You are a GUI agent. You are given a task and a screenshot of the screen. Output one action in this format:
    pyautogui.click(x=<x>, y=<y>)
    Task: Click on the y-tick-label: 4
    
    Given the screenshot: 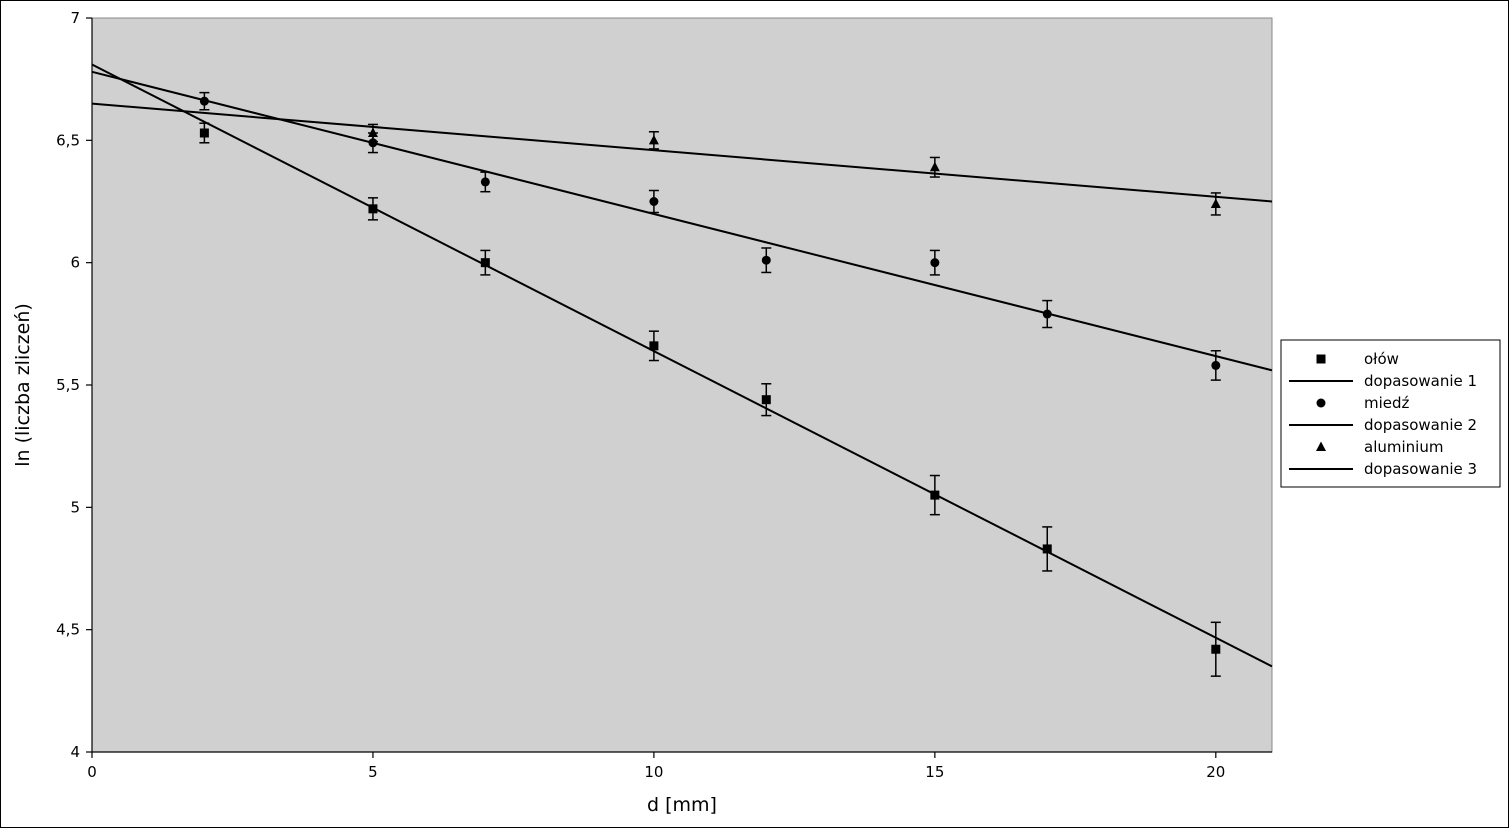 What is the action you would take?
    pyautogui.click(x=75, y=752)
    